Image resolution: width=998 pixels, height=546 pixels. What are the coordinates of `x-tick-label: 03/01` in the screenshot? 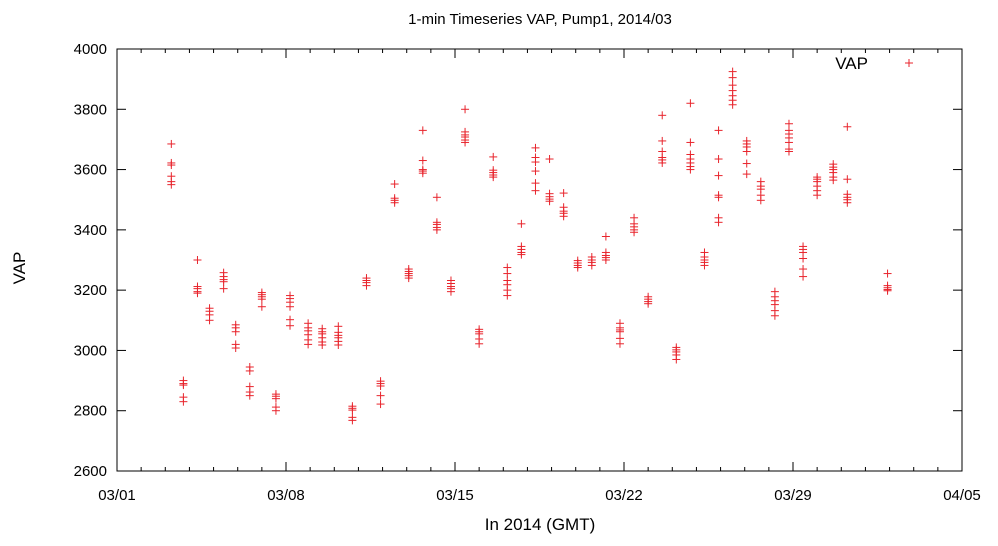 It's located at (117, 495).